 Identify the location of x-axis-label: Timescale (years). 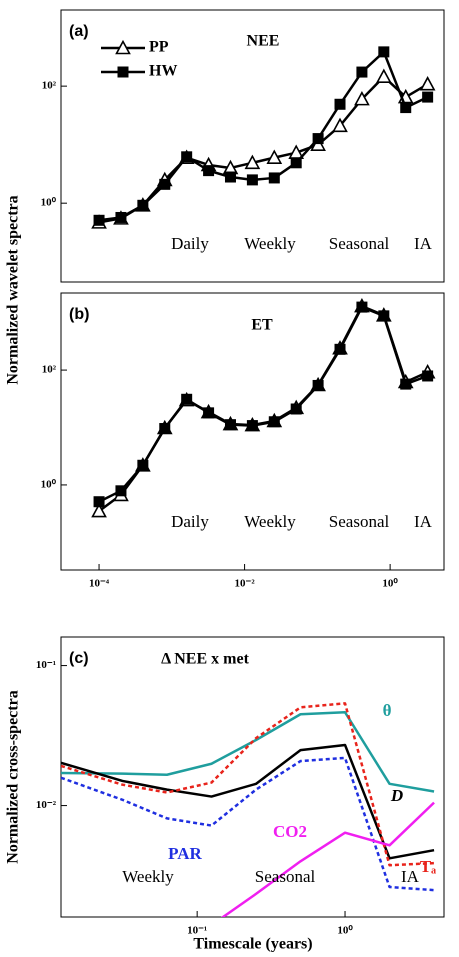
(252, 944).